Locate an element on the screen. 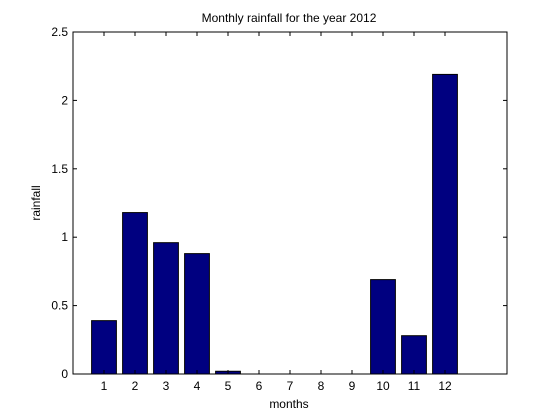 Image resolution: width=560 pixels, height=420 pixels. y-axis-label: rainfall is located at coordinates (36, 202).